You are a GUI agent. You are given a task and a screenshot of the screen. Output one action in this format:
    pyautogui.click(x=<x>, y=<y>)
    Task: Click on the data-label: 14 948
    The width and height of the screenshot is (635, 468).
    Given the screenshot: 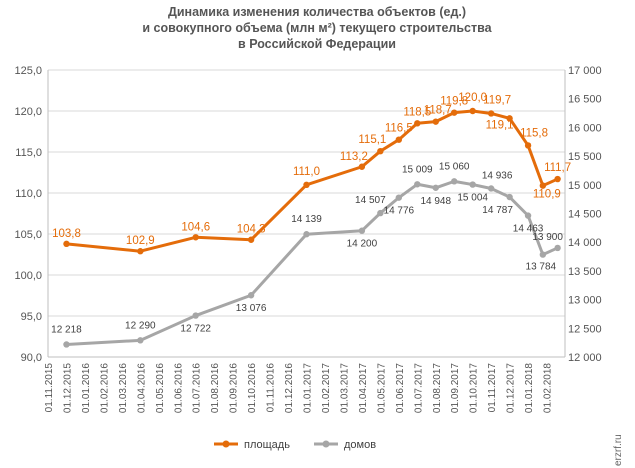 What is the action you would take?
    pyautogui.click(x=435, y=201)
    